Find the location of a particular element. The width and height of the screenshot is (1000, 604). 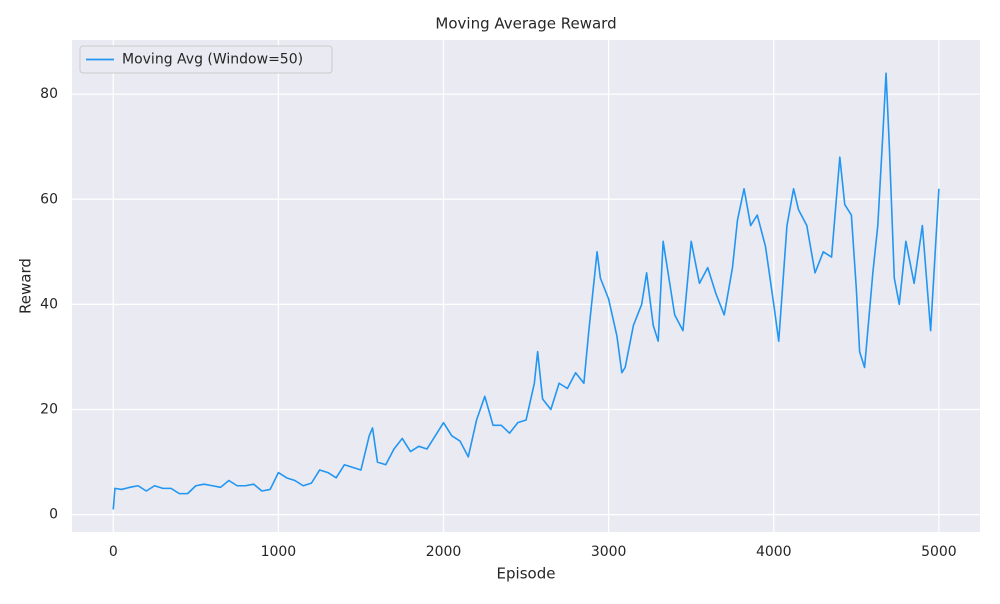

x-tick-label: 0 is located at coordinates (113, 552).